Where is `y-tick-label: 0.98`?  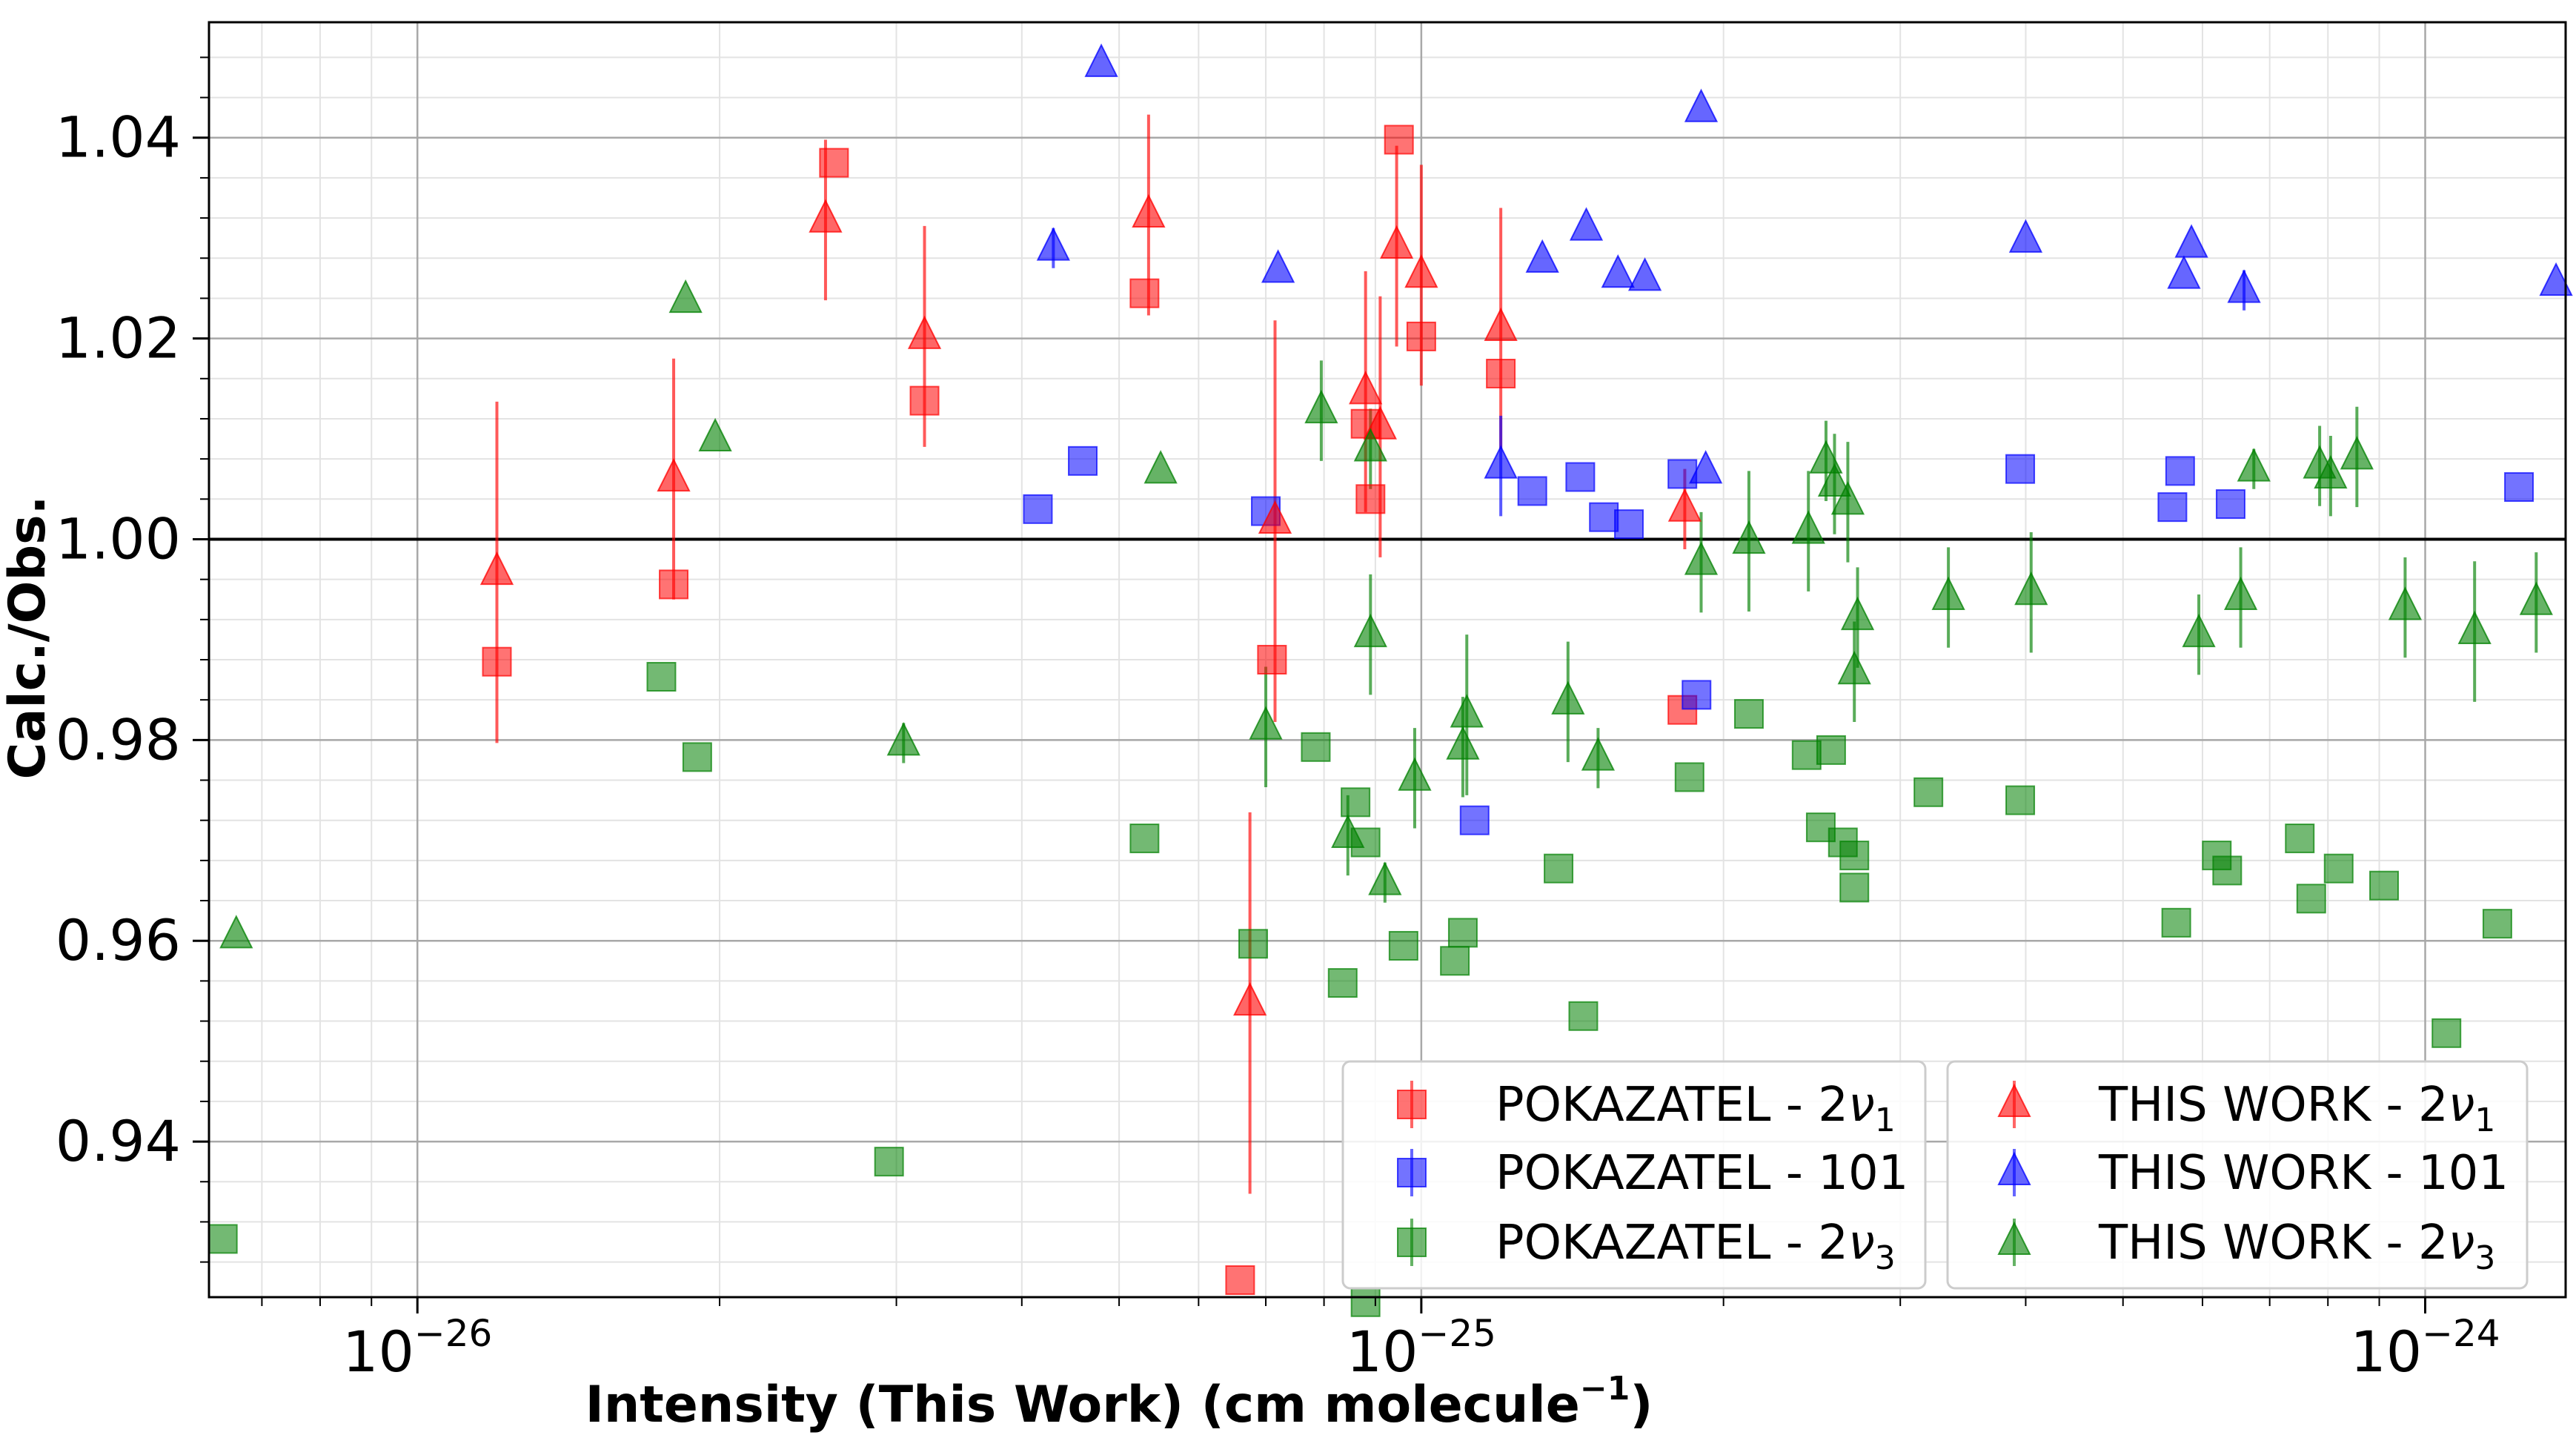 y-tick-label: 0.98 is located at coordinates (118, 739).